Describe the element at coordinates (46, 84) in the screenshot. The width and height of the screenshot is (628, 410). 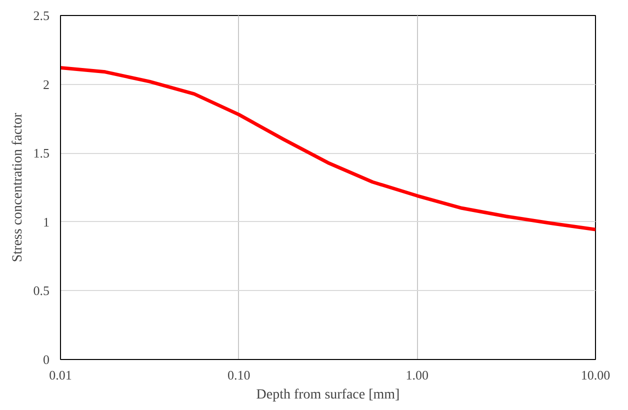
I see `y-tick-label: 2` at that location.